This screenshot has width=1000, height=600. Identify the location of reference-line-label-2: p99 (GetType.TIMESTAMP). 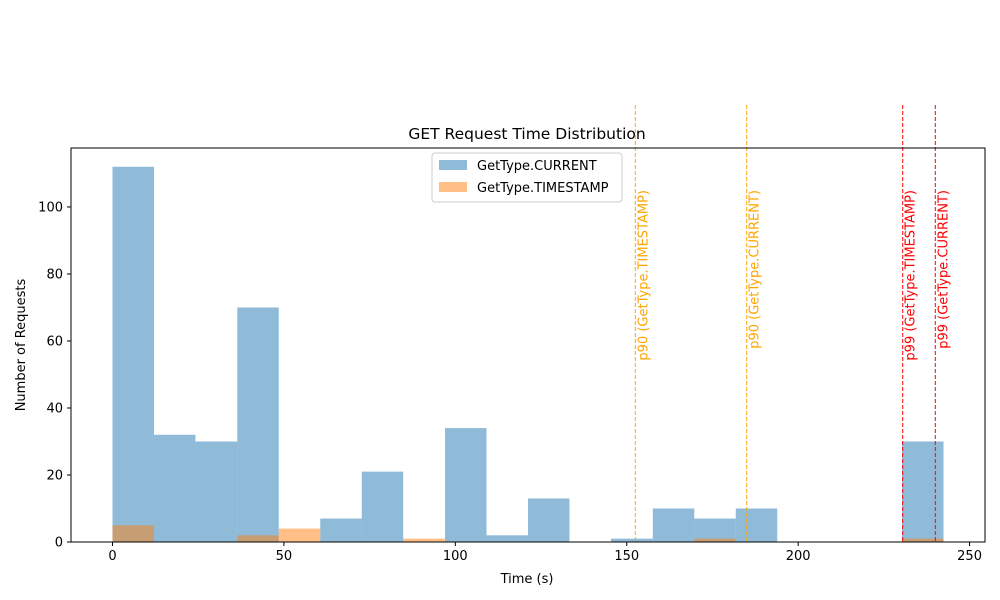
(911, 275).